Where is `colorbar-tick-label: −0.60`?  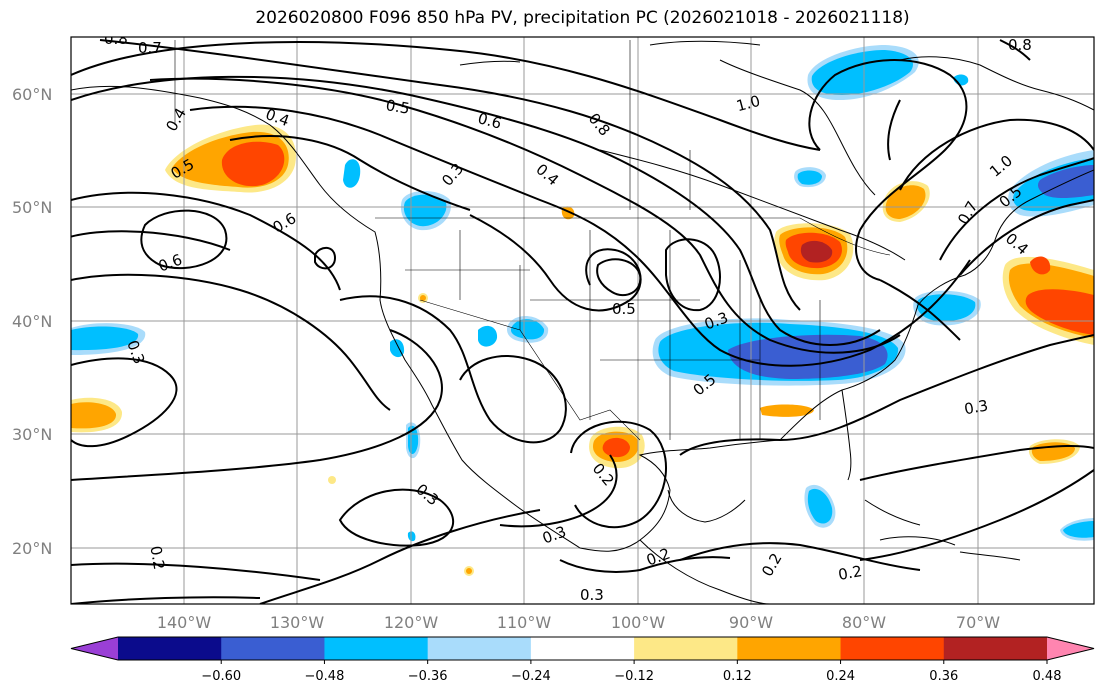
colorbar-tick-label: −0.60 is located at coordinates (221, 676).